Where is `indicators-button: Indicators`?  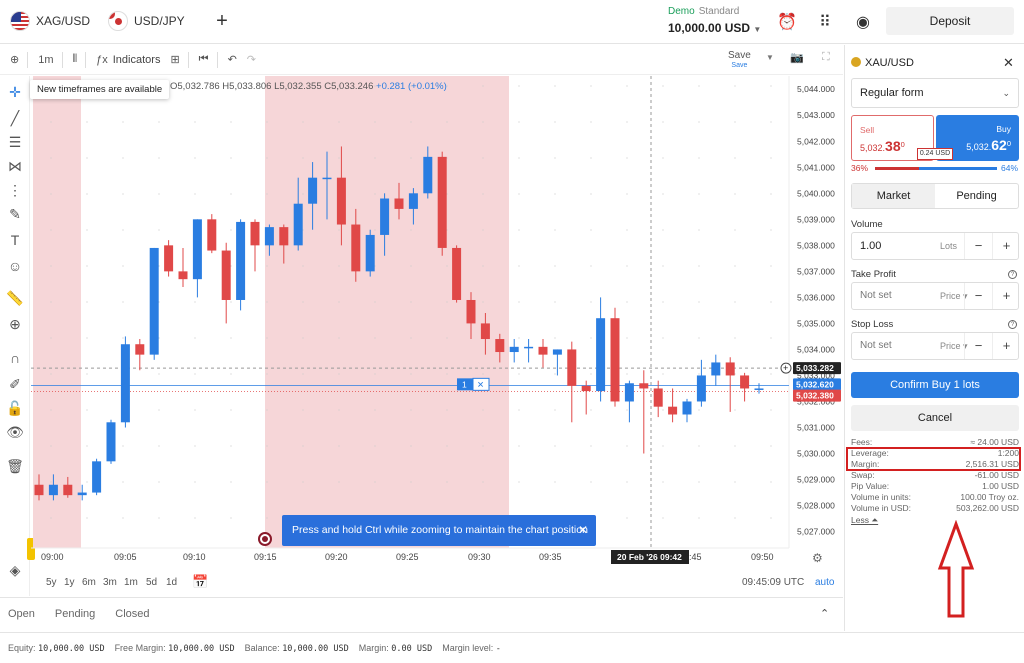
indicators-button: Indicators is located at coordinates (136, 59).